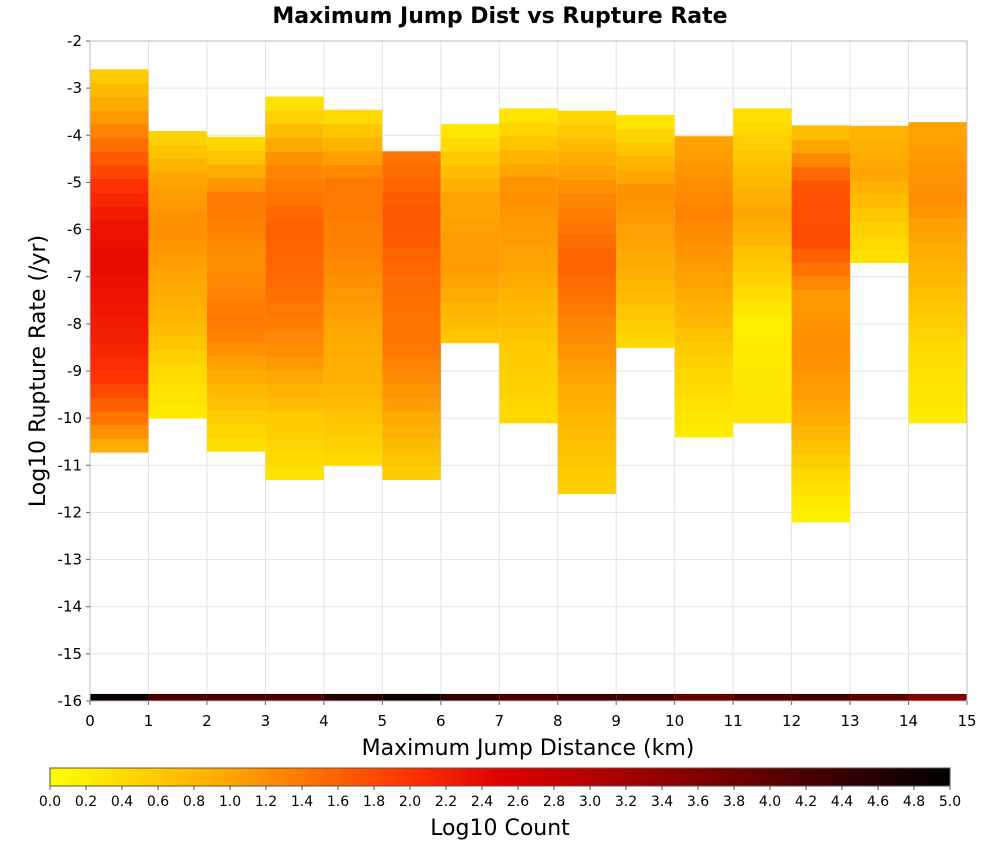  What do you see at coordinates (86, 802) in the screenshot?
I see `colorbar-tick-label: 0.2` at bounding box center [86, 802].